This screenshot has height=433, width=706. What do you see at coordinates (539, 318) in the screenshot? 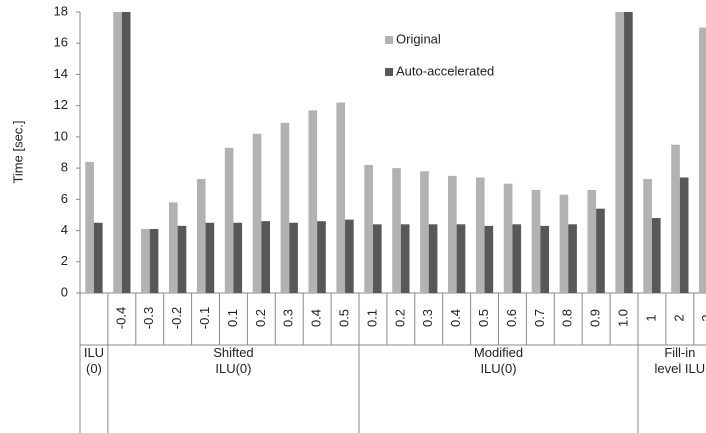
I see `x-tick-label: 0.7` at bounding box center [539, 318].